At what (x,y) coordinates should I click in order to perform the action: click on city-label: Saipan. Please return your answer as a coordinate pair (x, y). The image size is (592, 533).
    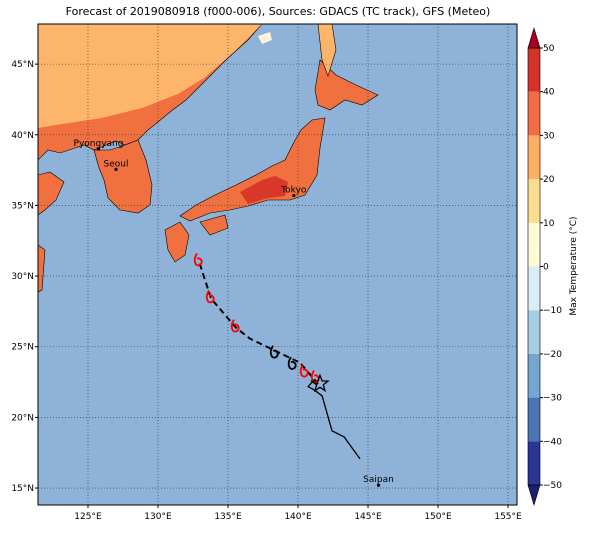
    Looking at the image, I should click on (378, 480).